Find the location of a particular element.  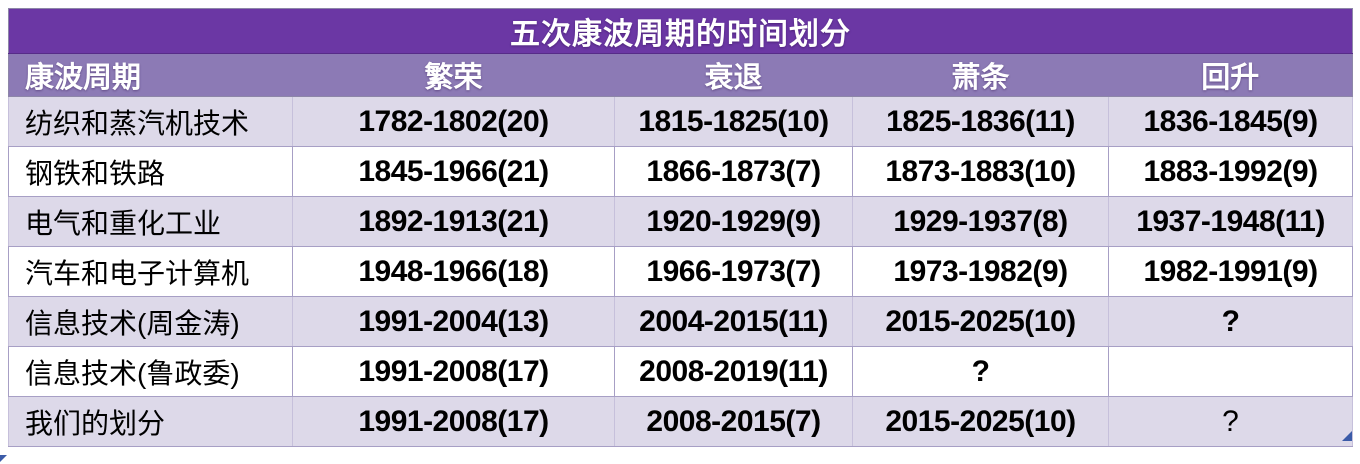

cell-depression: 1973-1982(9) is located at coordinates (980, 271).